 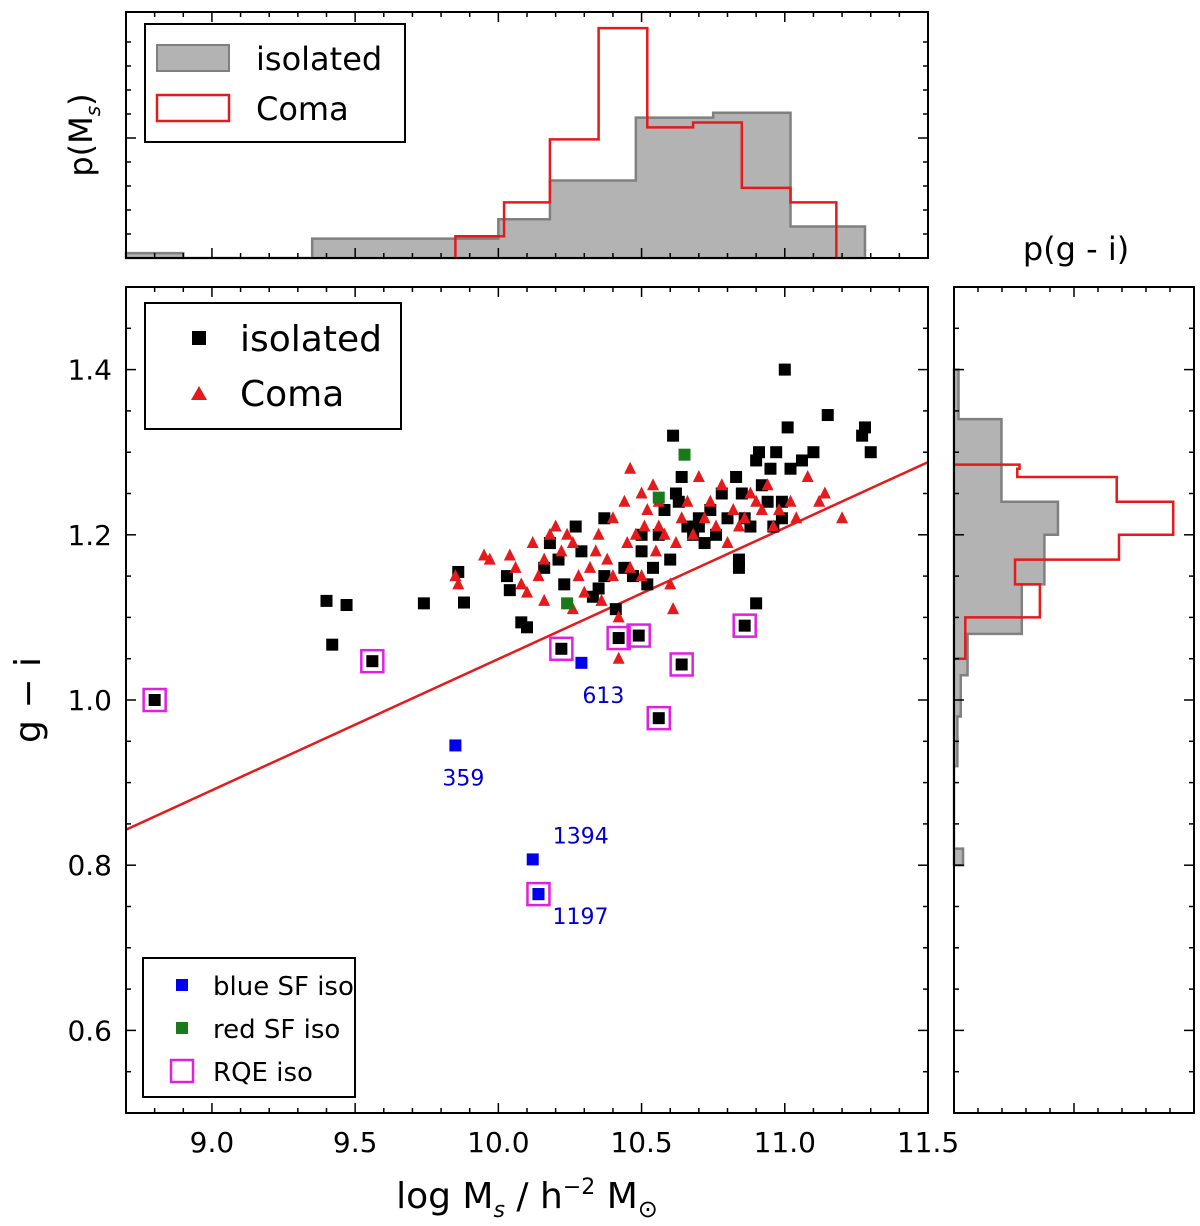 I want to click on scatter-ytick-label: 0.6, so click(x=89, y=1030).